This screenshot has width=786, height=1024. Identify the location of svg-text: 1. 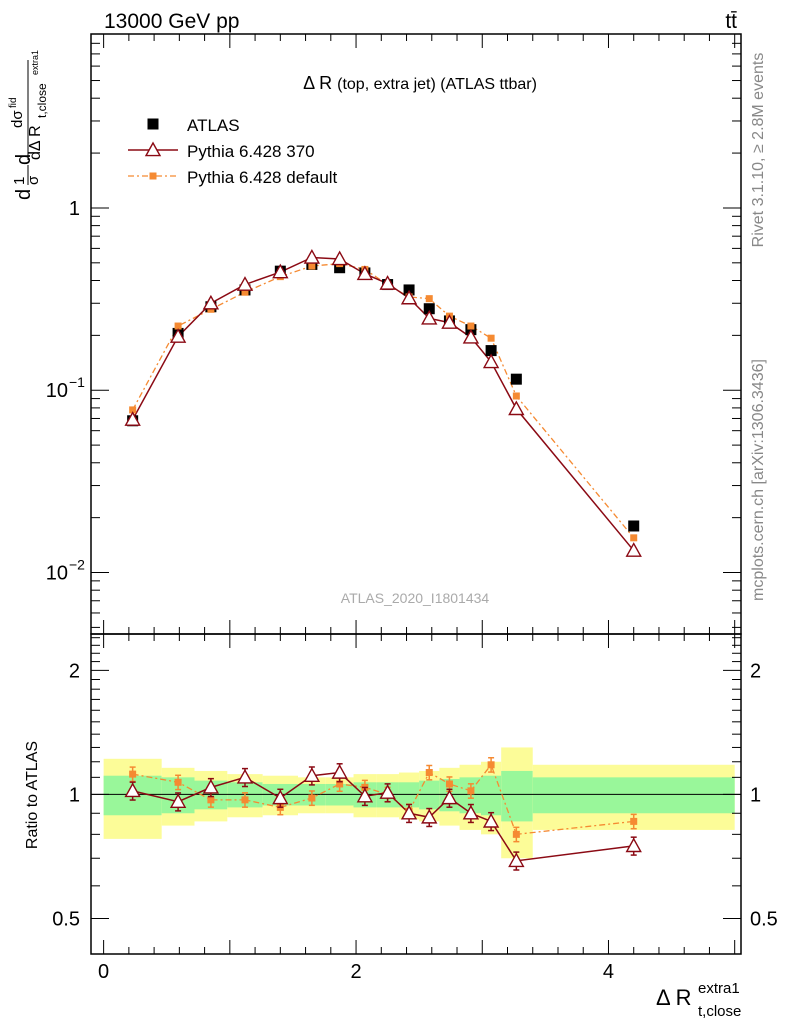
(19, 181).